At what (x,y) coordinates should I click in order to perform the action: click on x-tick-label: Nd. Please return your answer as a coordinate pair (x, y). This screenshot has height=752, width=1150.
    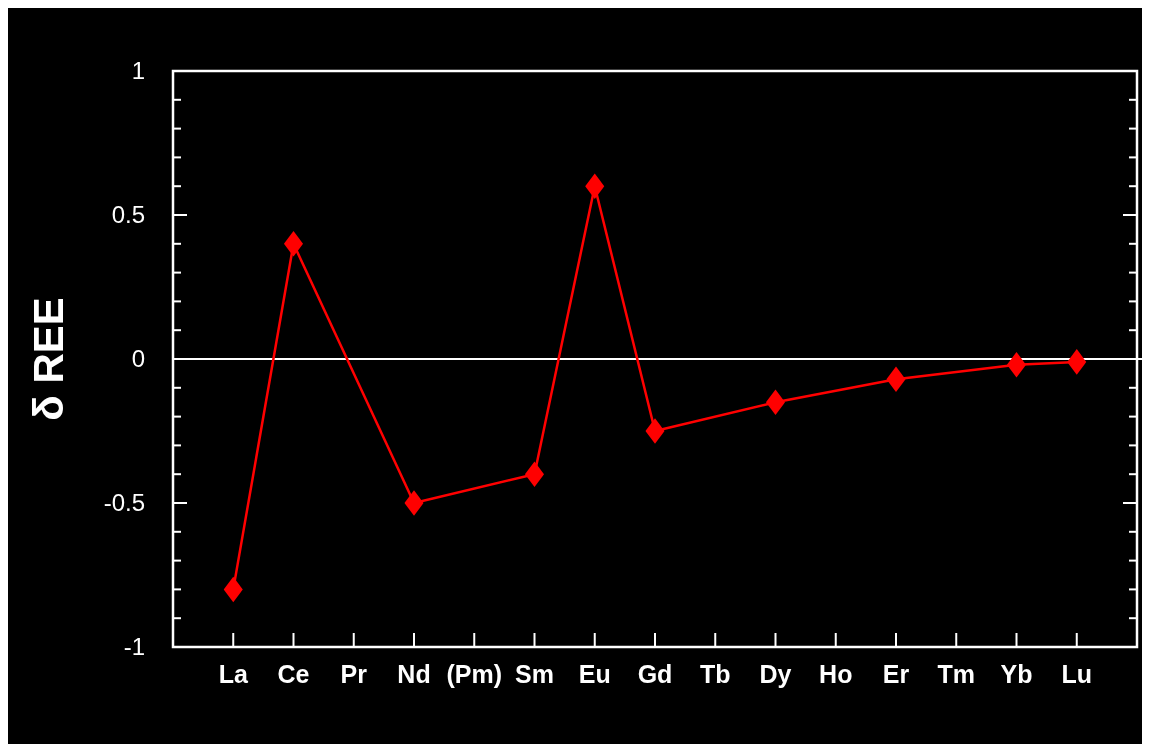
    Looking at the image, I should click on (414, 674).